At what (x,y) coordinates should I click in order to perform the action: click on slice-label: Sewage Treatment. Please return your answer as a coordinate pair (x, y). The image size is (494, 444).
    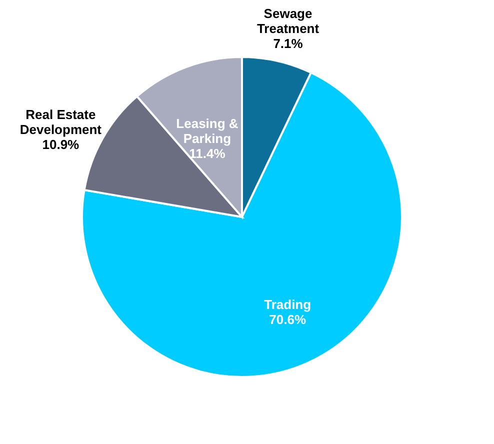
    Looking at the image, I should click on (288, 21).